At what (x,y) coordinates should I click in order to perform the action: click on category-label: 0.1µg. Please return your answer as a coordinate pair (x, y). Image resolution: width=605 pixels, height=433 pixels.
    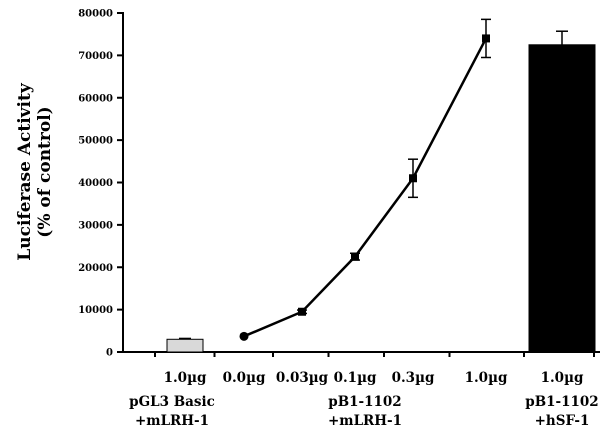
    Looking at the image, I should click on (355, 378).